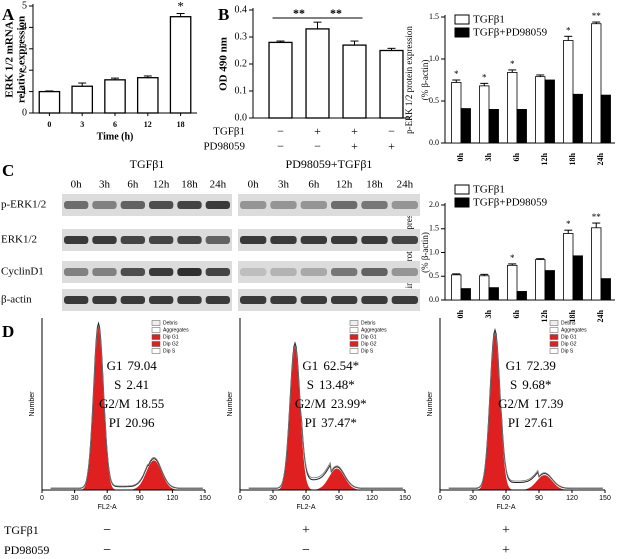 This screenshot has height=559, width=623. I want to click on blot-strip, so click(329, 205).